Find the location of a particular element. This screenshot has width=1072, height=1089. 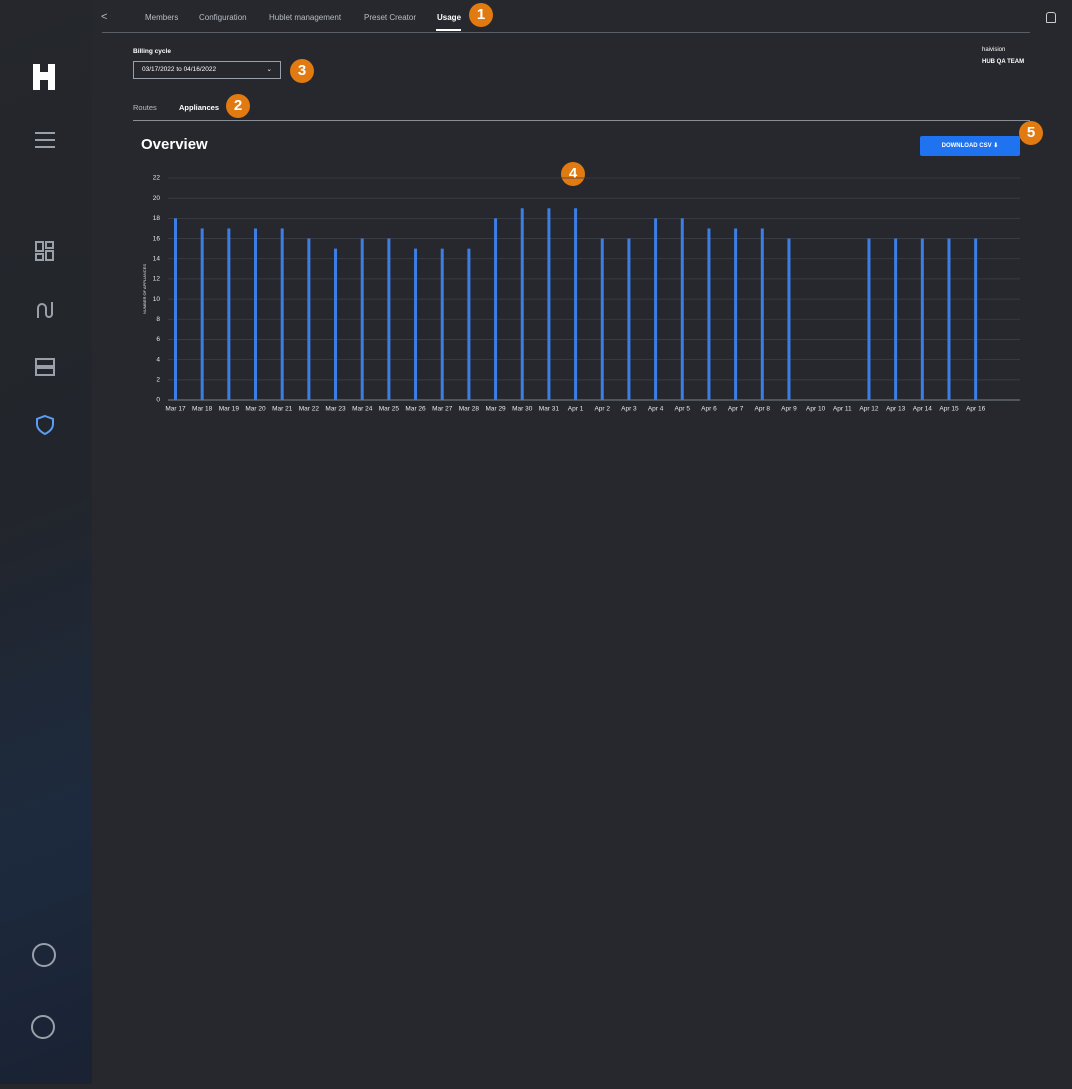

team-name: HUB QA TEAM is located at coordinates (1003, 62).